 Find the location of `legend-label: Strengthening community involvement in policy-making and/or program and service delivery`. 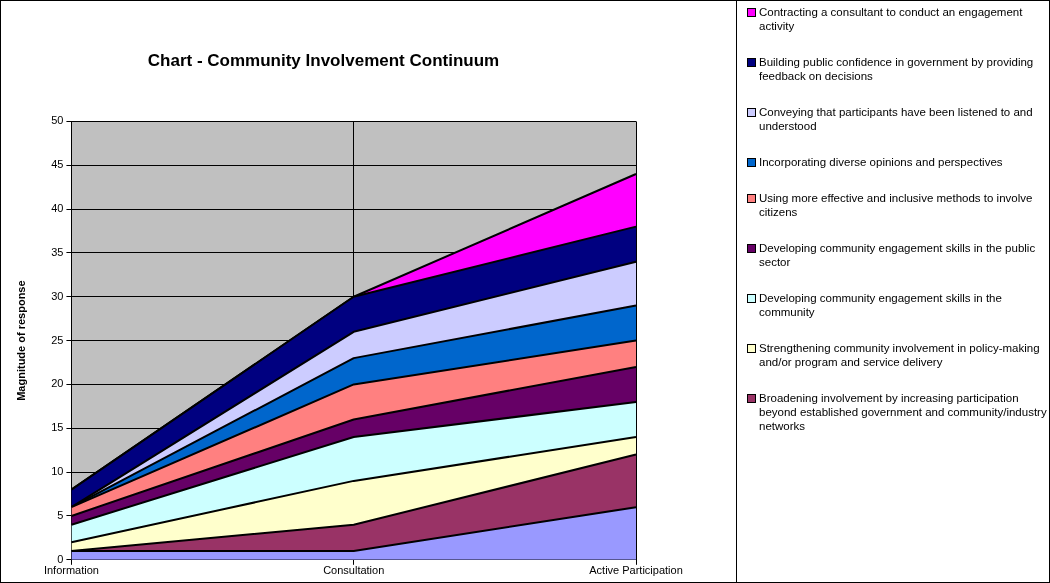

legend-label: Strengthening community involvement in policy-making and/or program and service delivery is located at coordinates (900, 355).